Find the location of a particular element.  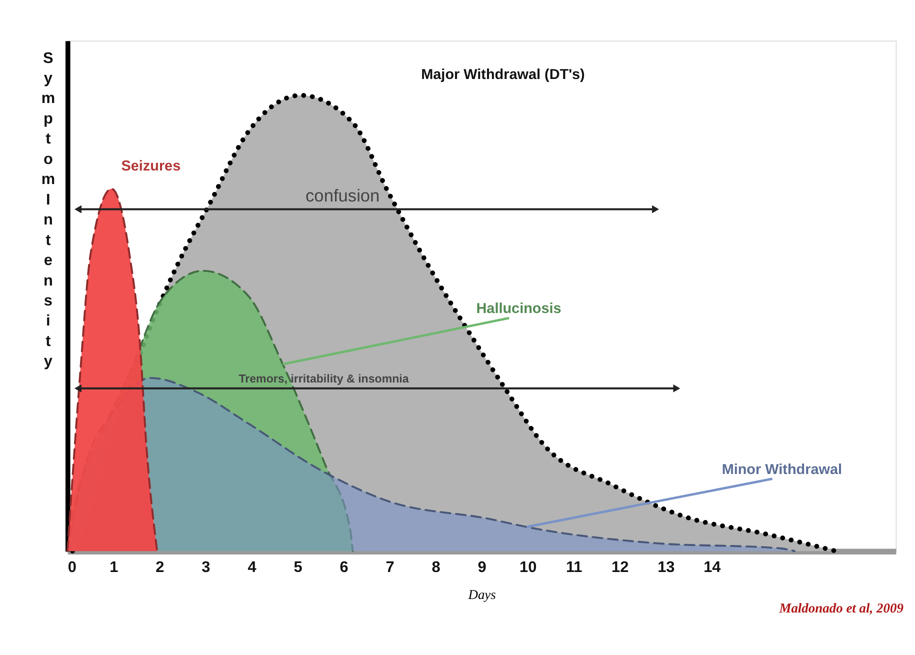

annotation: Tremors, irritability & insomnia is located at coordinates (324, 380).